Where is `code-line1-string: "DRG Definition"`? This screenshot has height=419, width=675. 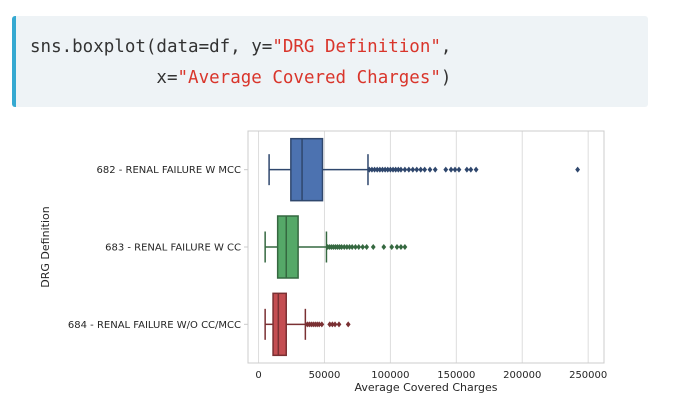 code-line1-string: "DRG Definition" is located at coordinates (356, 47).